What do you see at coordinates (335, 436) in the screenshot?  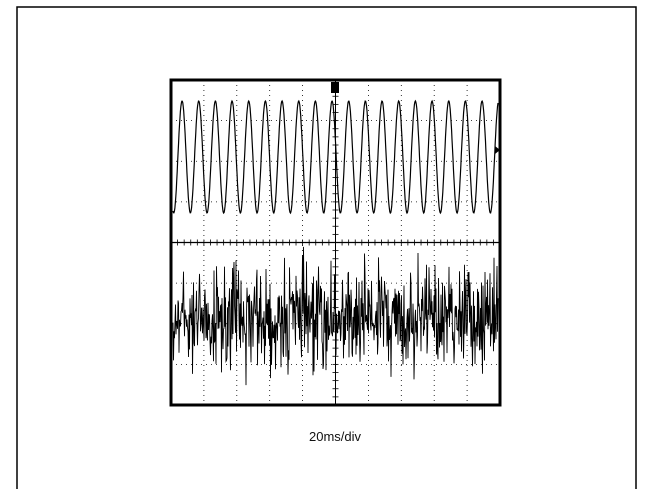 I see `caption: 20ms/div` at bounding box center [335, 436].